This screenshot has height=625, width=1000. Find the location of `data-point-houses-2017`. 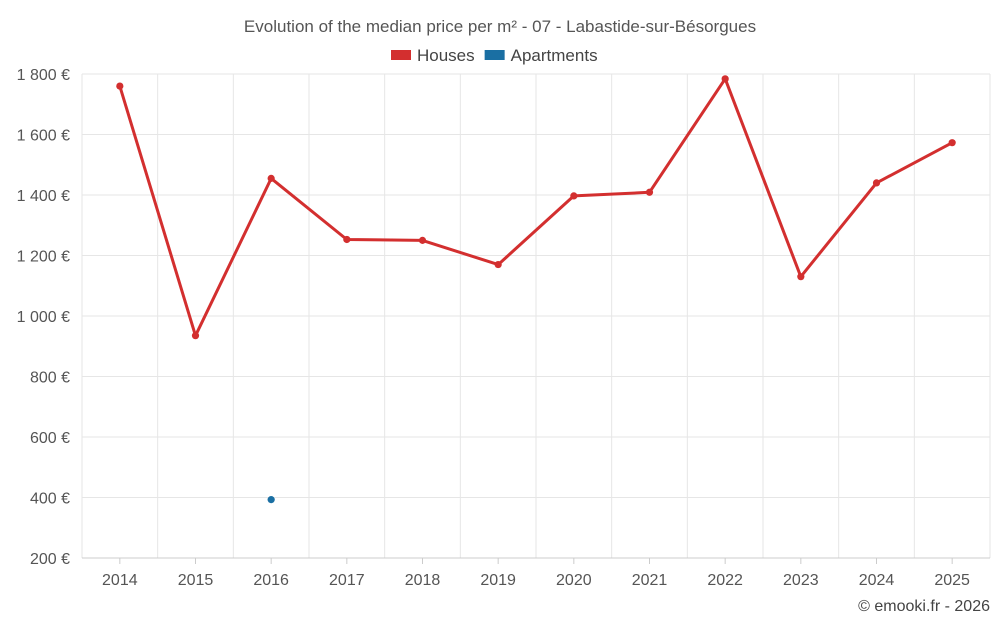

data-point-houses-2017 is located at coordinates (347, 239).